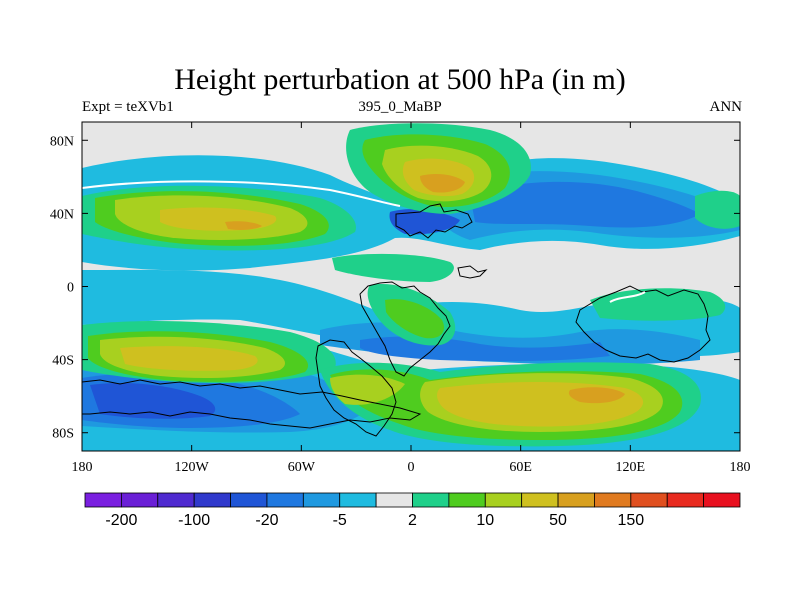 This screenshot has height=600, width=800. What do you see at coordinates (266, 520) in the screenshot?
I see `colorbar-label: -20` at bounding box center [266, 520].